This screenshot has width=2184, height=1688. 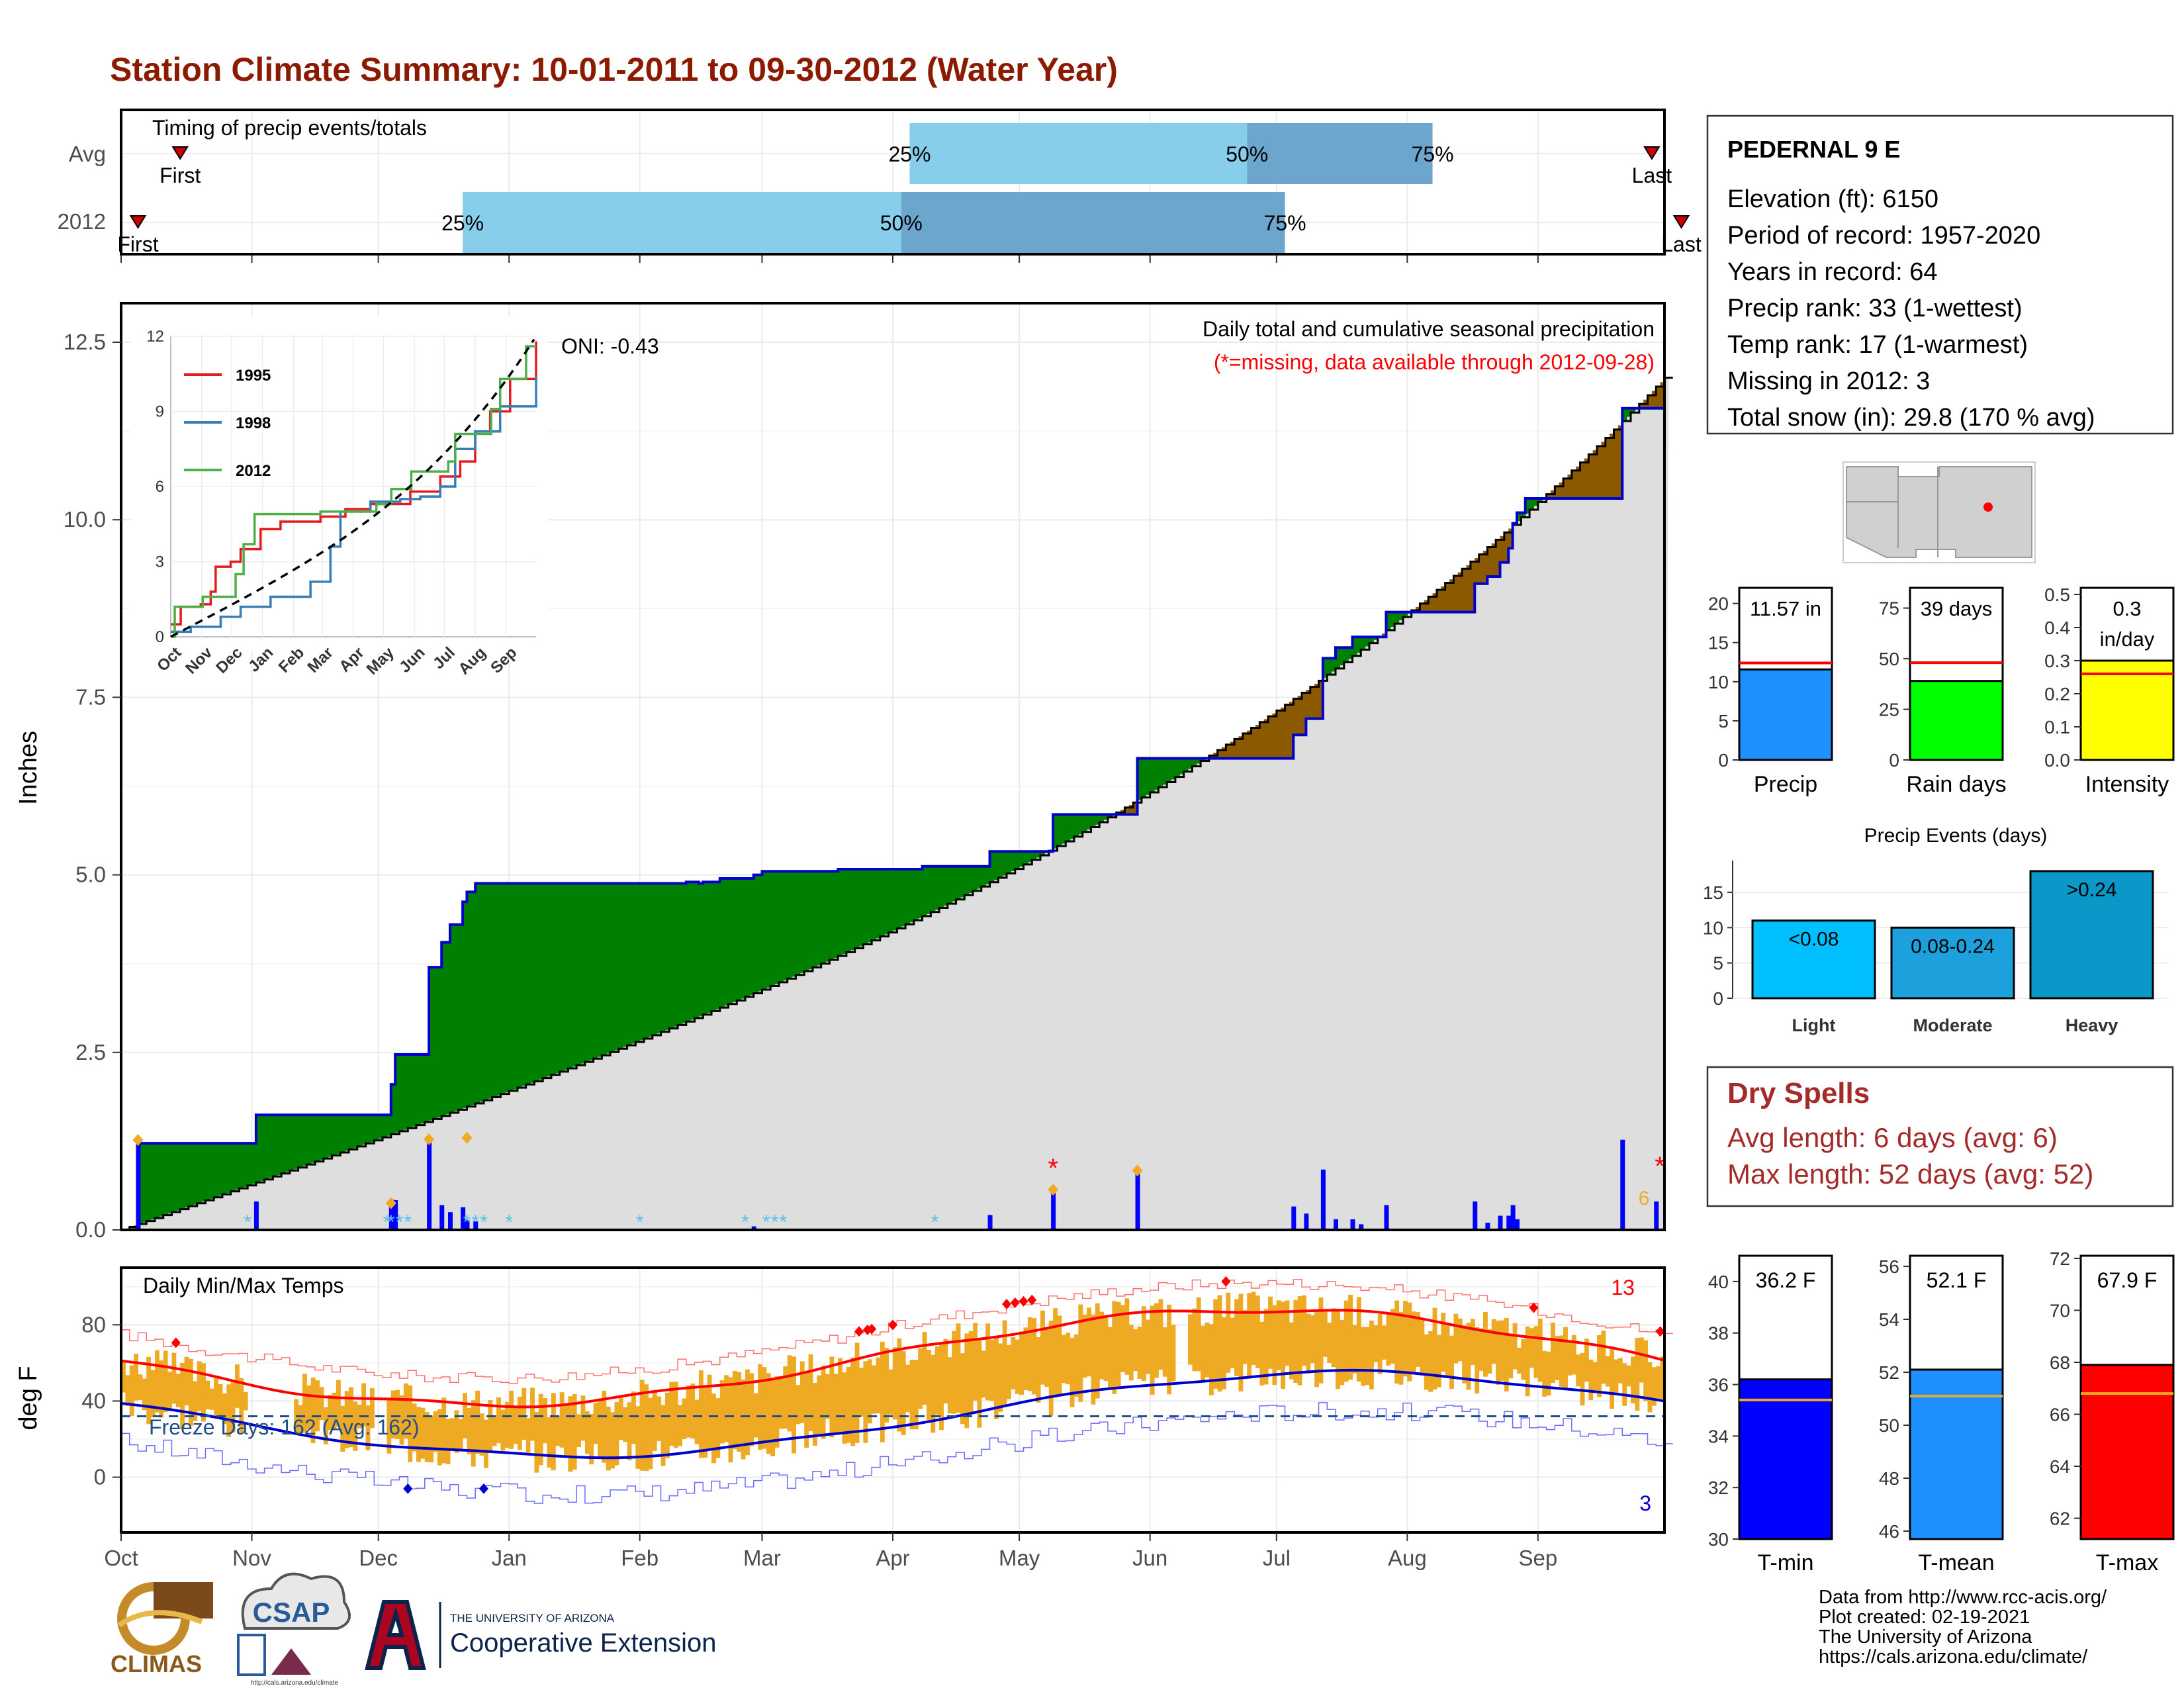 What do you see at coordinates (1623, 1287) in the screenshot?
I see `record-high-count: 13` at bounding box center [1623, 1287].